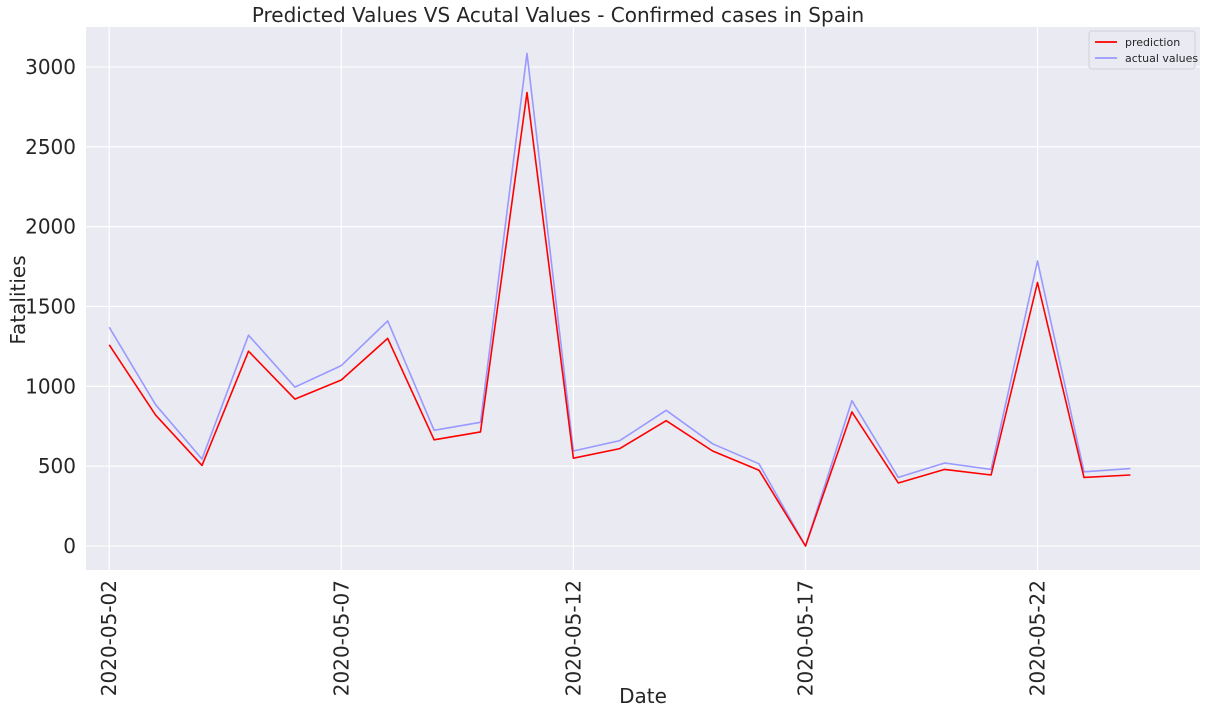  I want to click on y-tick-label: 2000, so click(50, 227).